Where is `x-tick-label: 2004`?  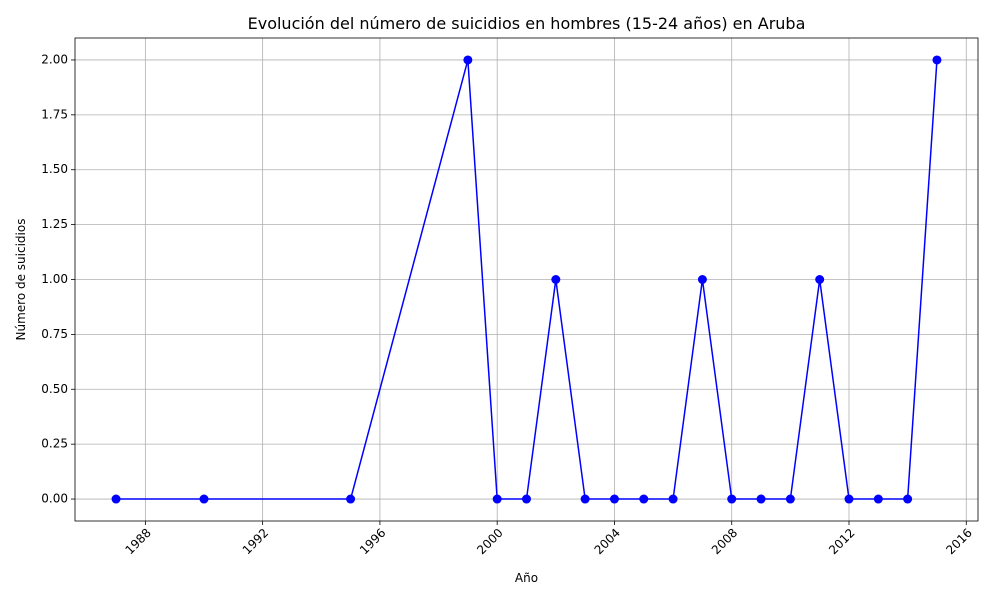 x-tick-label: 2004 is located at coordinates (607, 541).